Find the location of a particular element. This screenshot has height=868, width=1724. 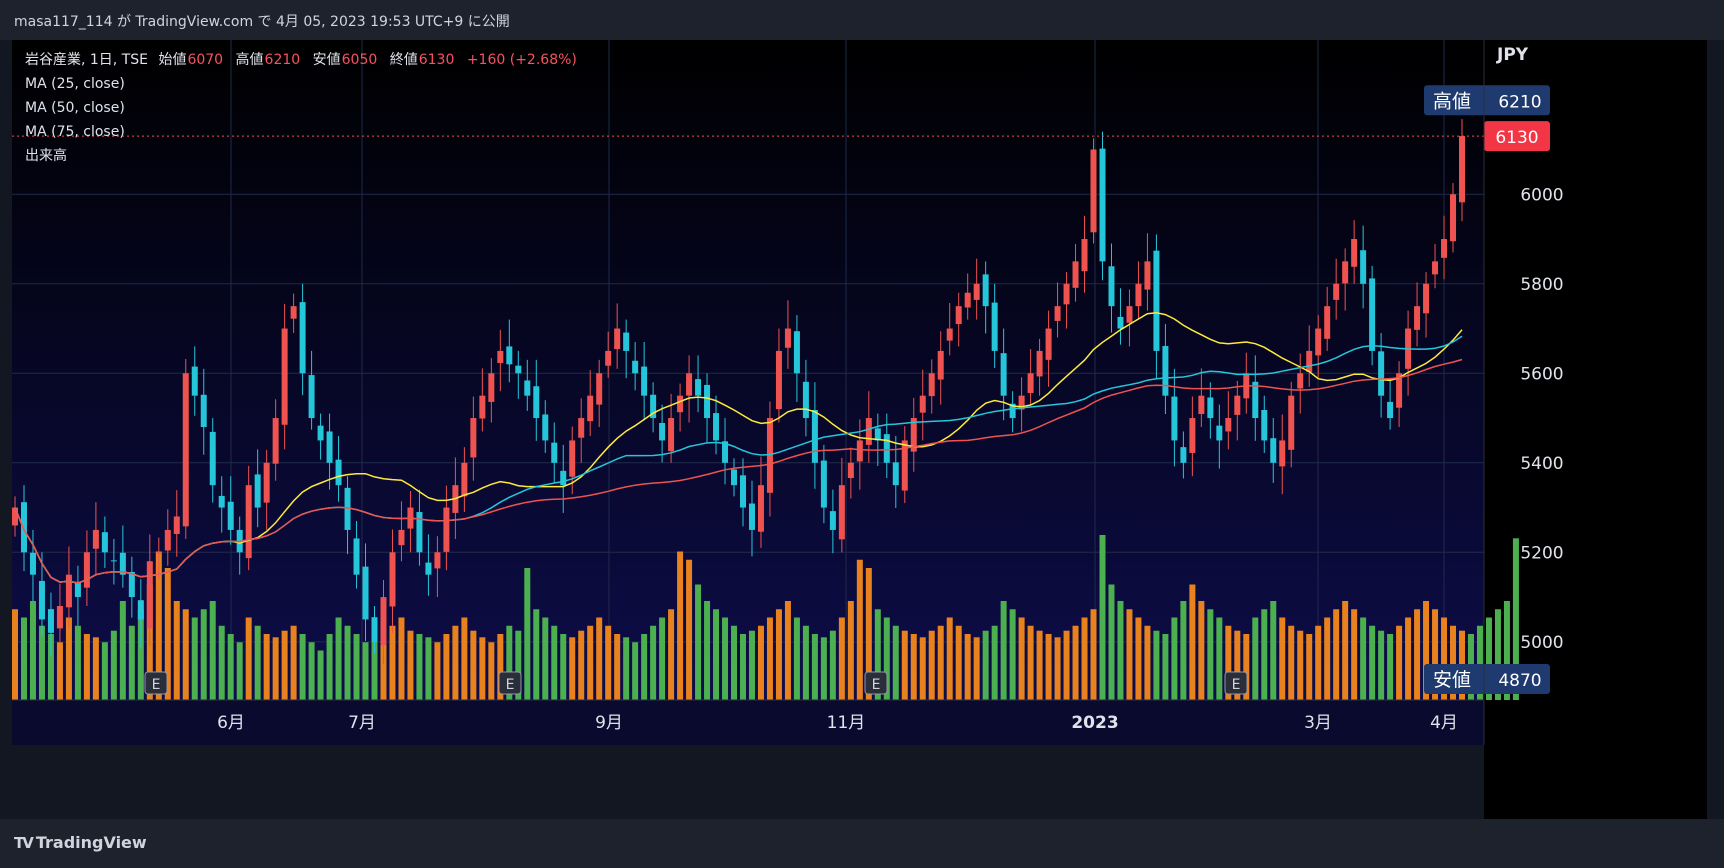

tv-logo-icon: 𝗧𝗩 is located at coordinates (24, 842).